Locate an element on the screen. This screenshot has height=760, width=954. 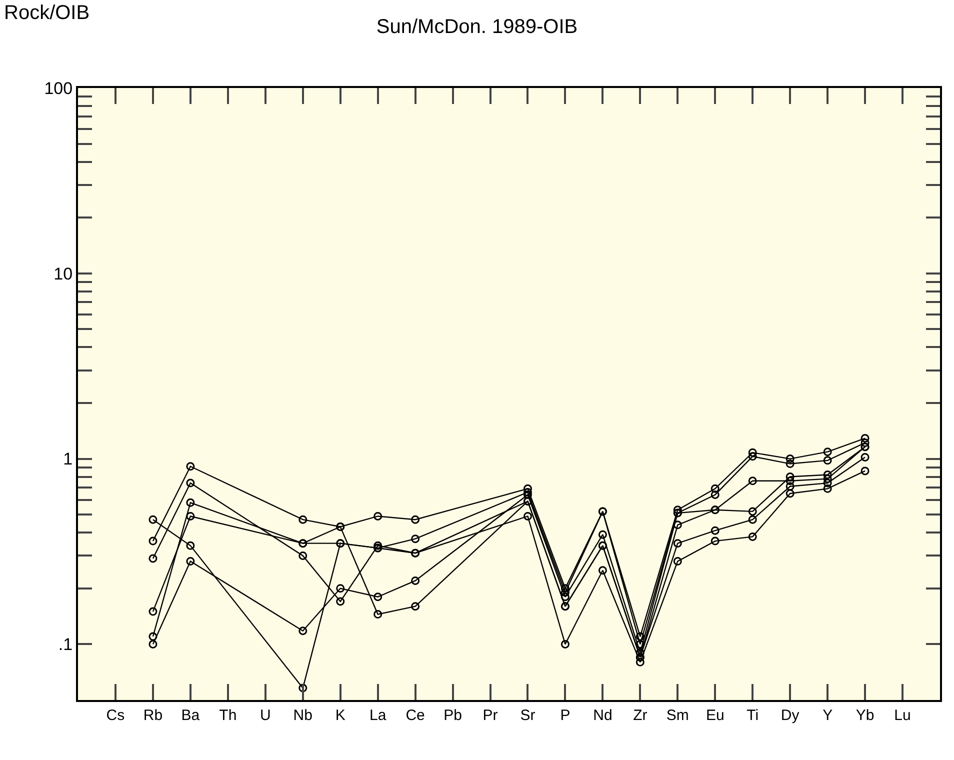
x-tick-label: P is located at coordinates (565, 715).